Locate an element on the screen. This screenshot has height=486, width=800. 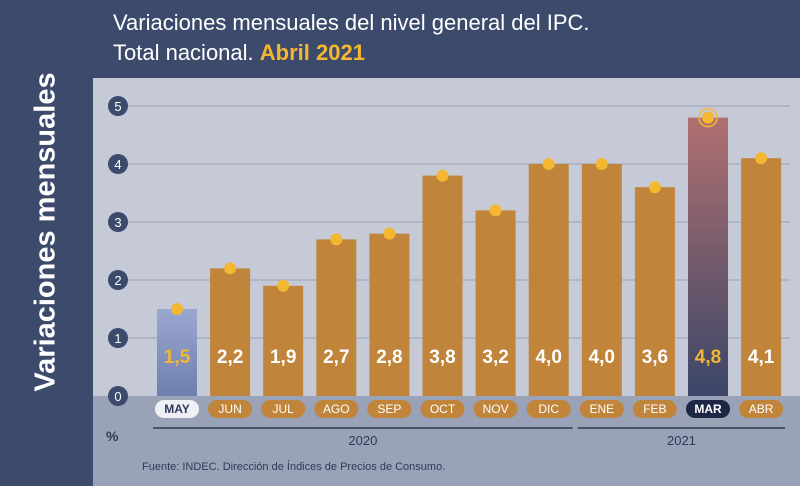
x-tick-label: MAY is located at coordinates (177, 409).